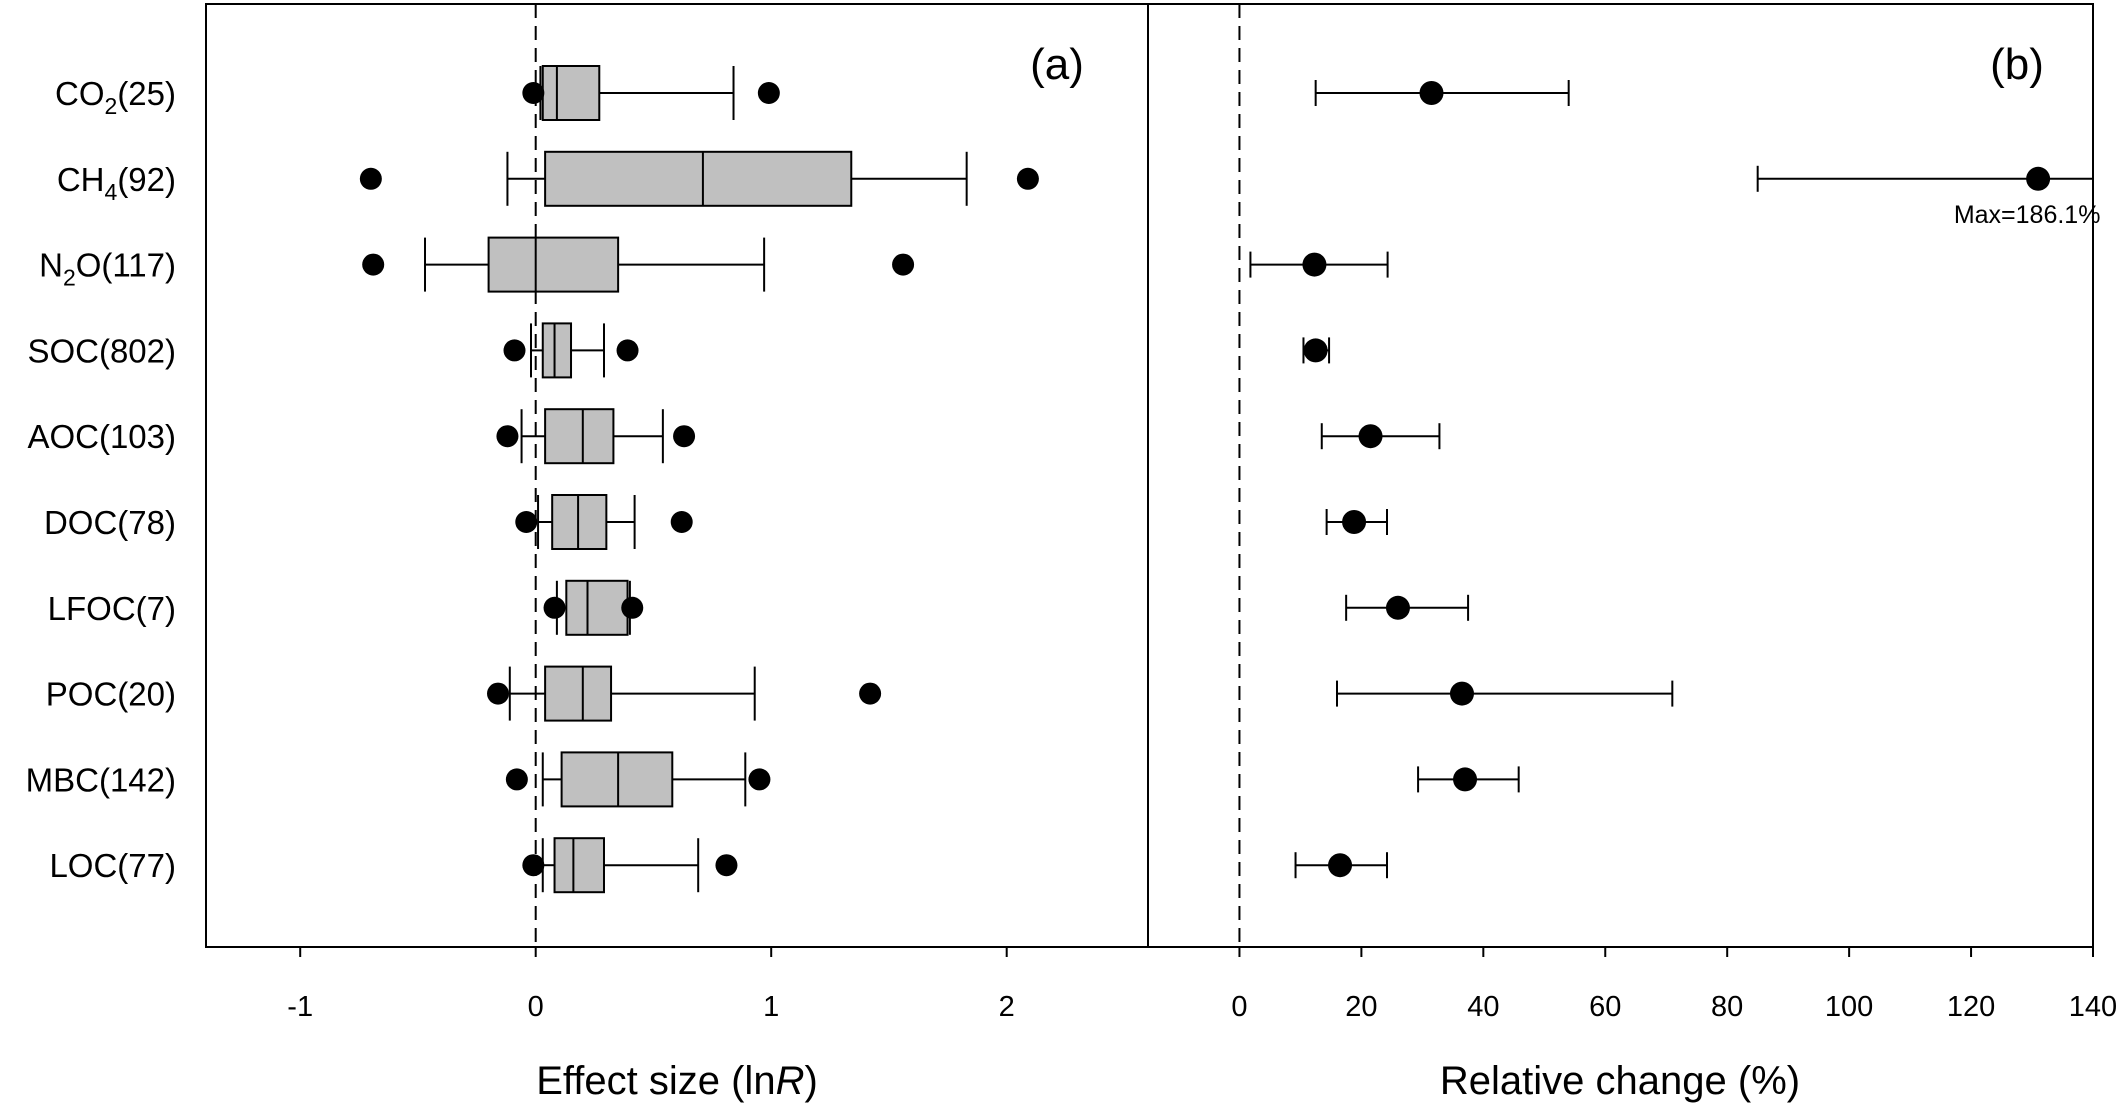  What do you see at coordinates (771, 1007) in the screenshot?
I see `x-tick-label: 1` at bounding box center [771, 1007].